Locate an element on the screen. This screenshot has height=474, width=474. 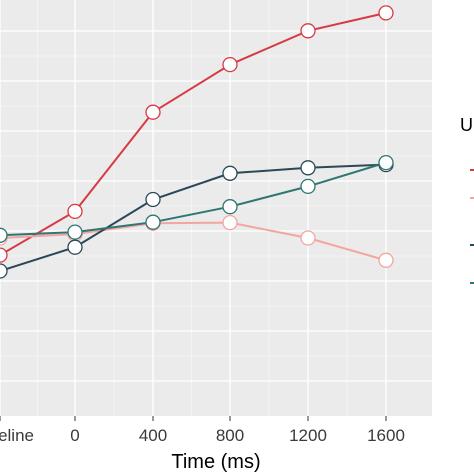
x-tick-label: eline is located at coordinates (17, 435).